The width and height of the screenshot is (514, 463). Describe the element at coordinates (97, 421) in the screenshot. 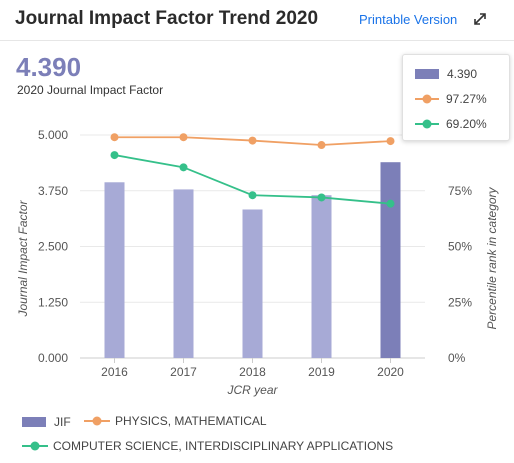

I see `legend-physics-swatch` at that location.